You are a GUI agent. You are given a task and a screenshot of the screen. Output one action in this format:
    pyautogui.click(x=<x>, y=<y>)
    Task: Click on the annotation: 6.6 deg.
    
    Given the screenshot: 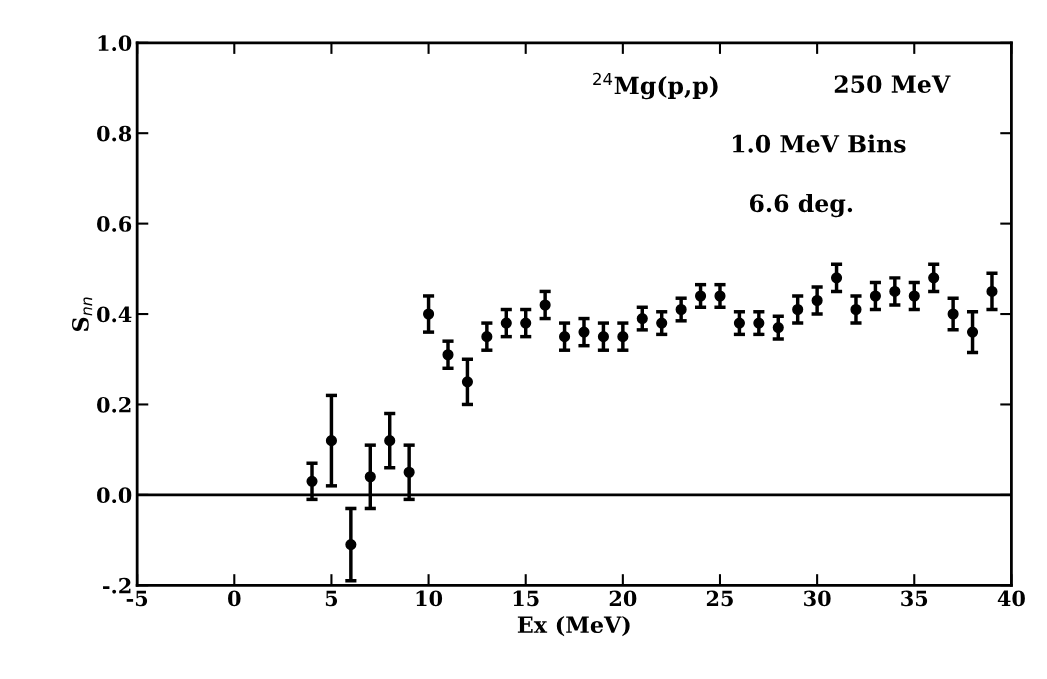 What is the action you would take?
    pyautogui.click(x=801, y=205)
    